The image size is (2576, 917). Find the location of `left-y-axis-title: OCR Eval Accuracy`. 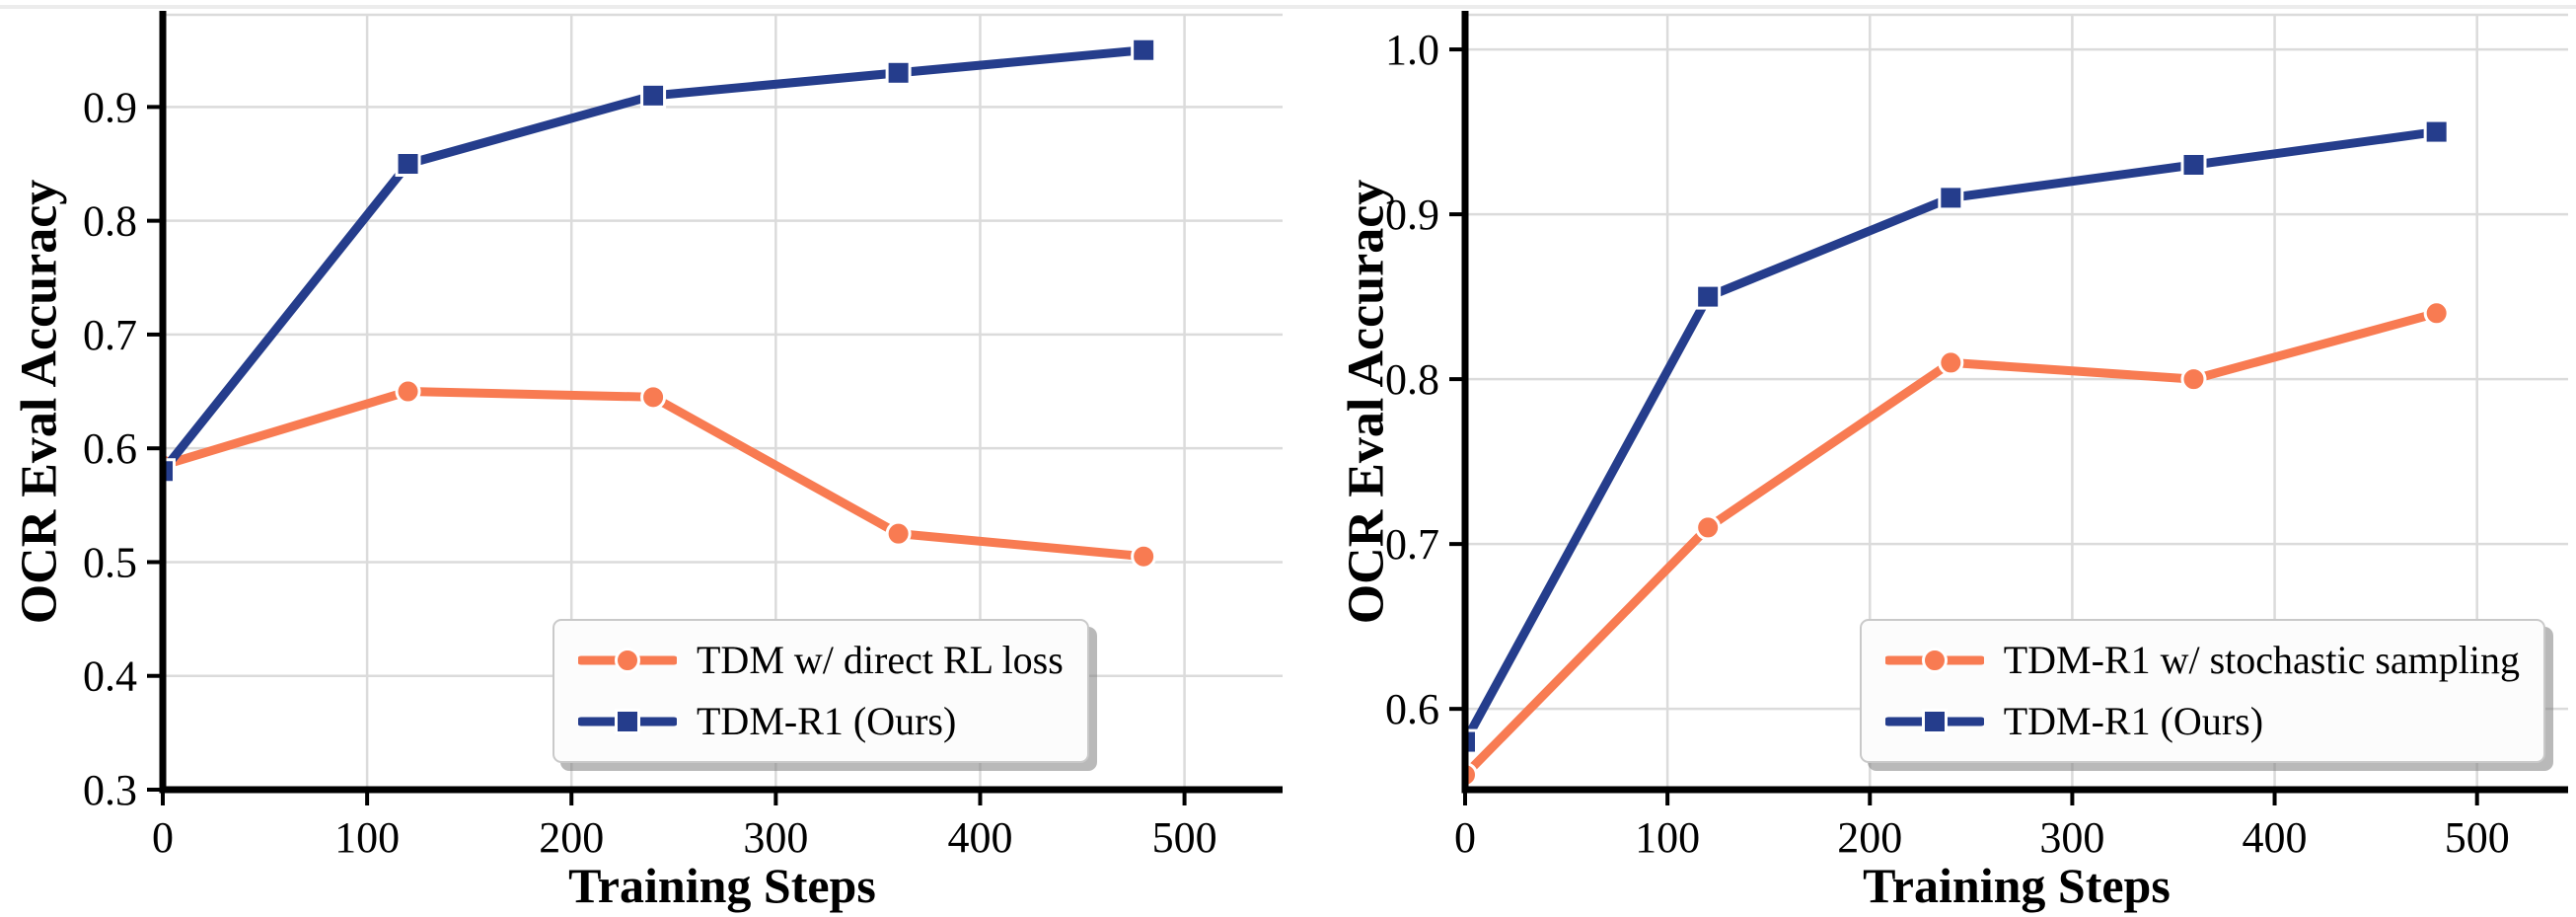

left-y-axis-title: OCR Eval Accuracy is located at coordinates (39, 402).